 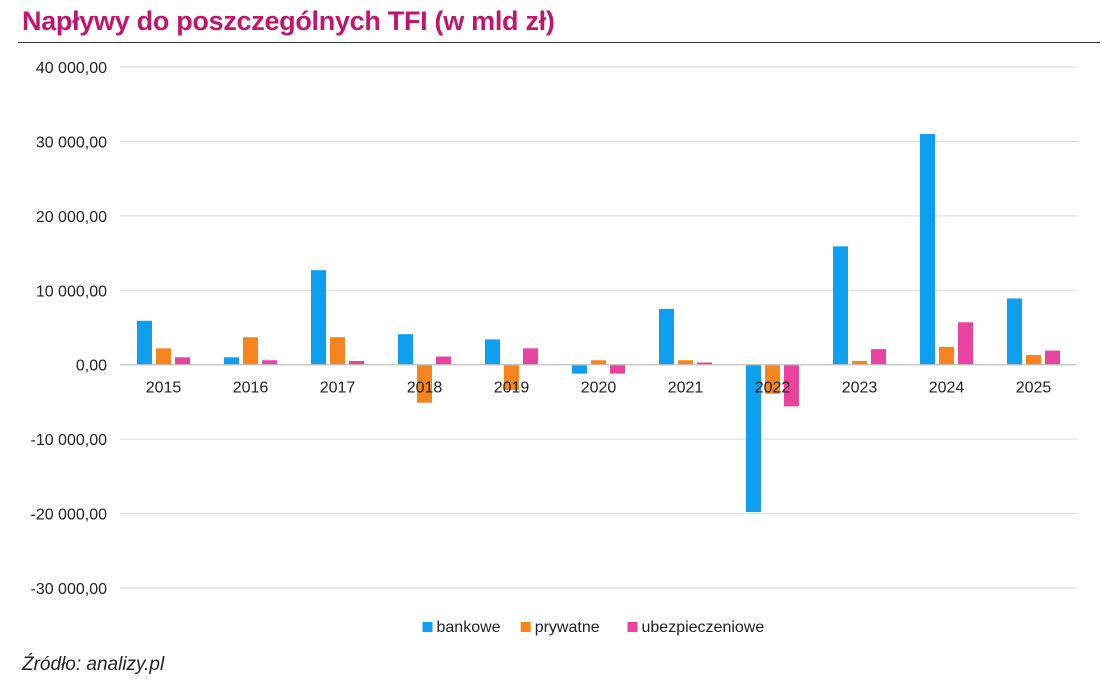 What do you see at coordinates (250, 351) in the screenshot?
I see `bar-prywatne-2016` at bounding box center [250, 351].